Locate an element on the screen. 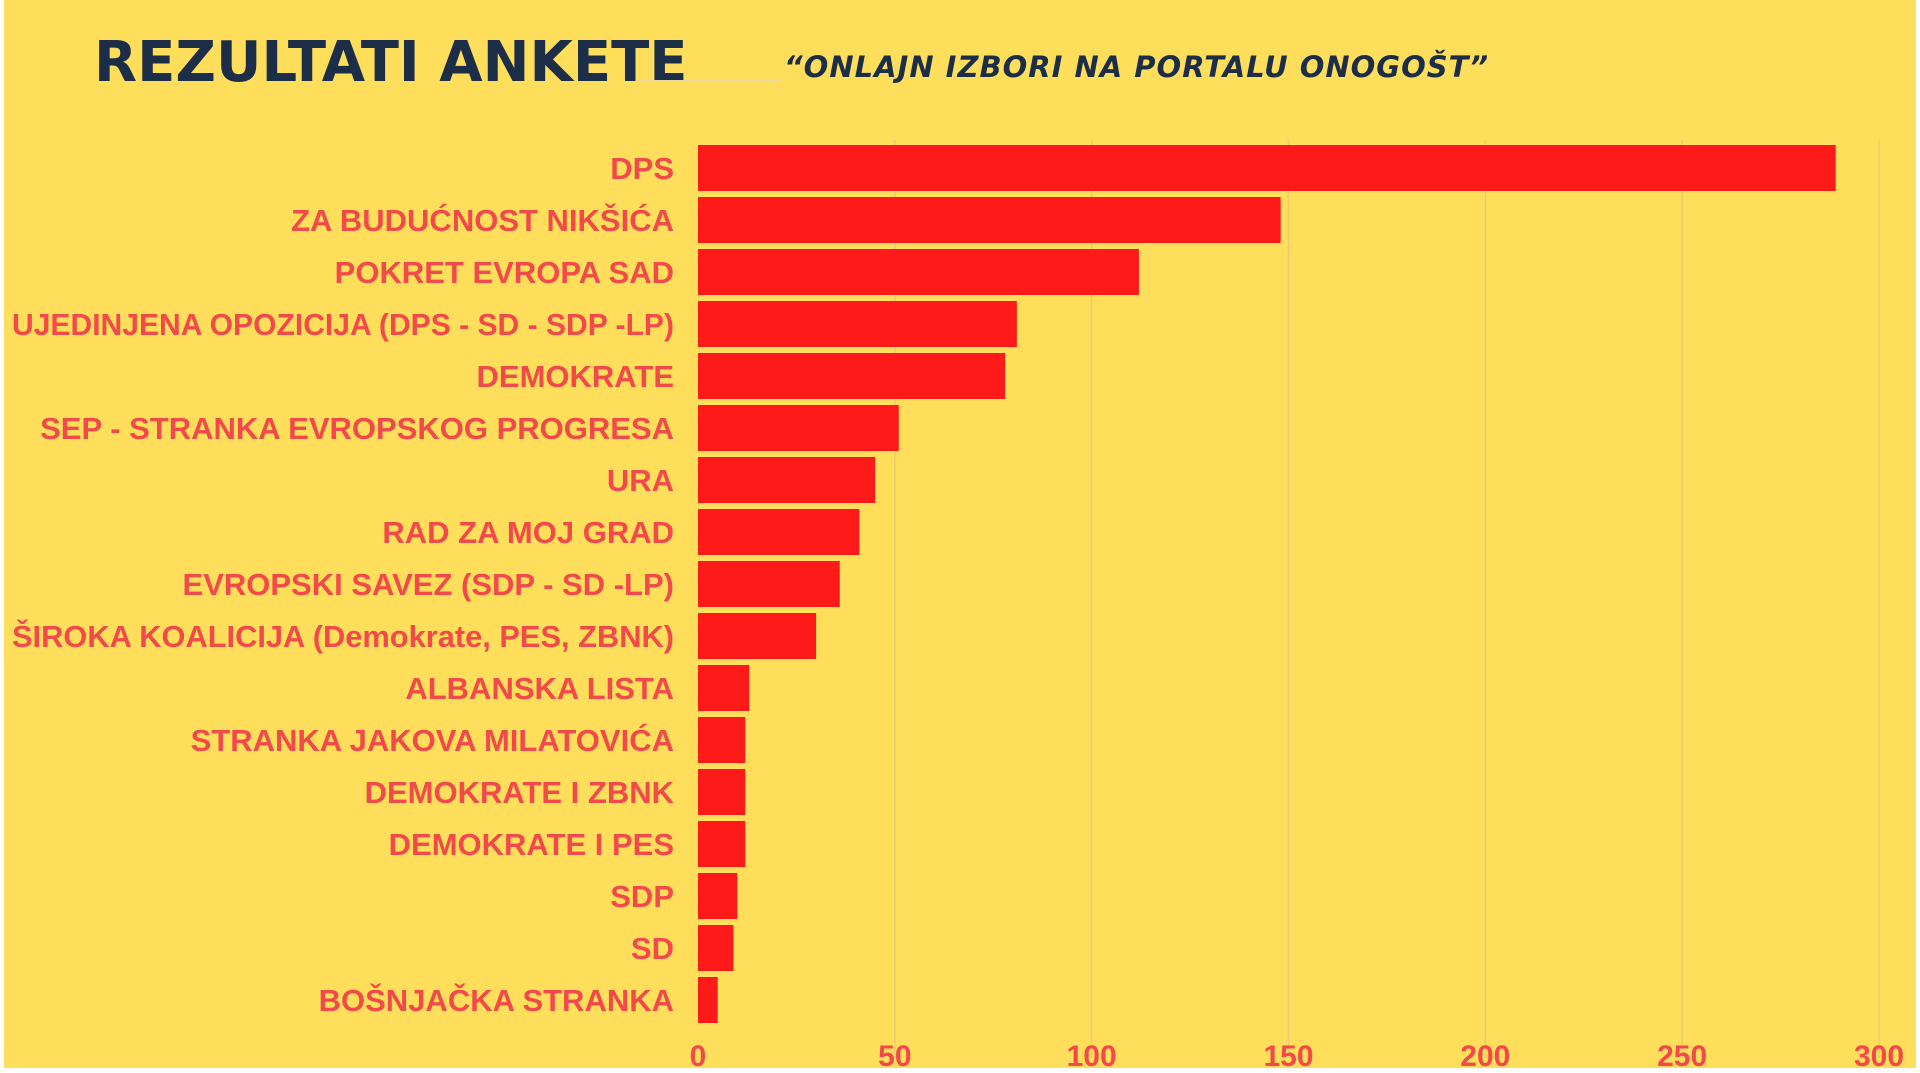 The image size is (1920, 1073). category-label: SDP is located at coordinates (642, 896).